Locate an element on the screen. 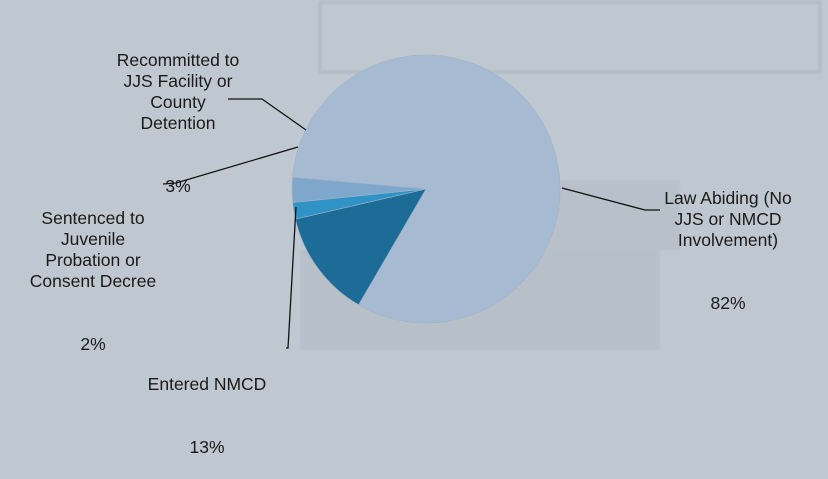 The image size is (828, 479). slice-label-sentenced-pct: 2% is located at coordinates (93, 344).